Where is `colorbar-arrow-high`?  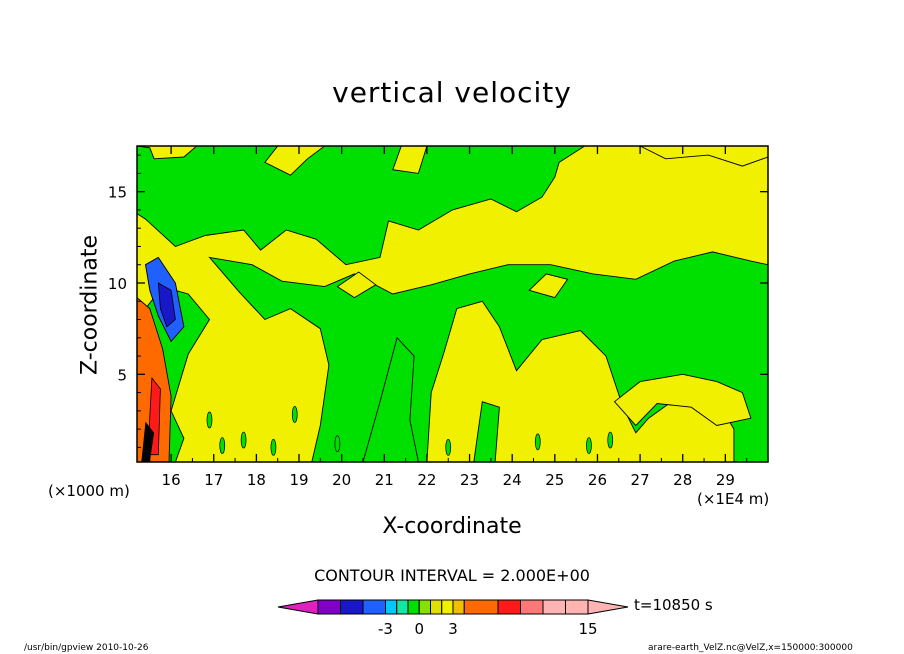
colorbar-arrow-high is located at coordinates (608, 607).